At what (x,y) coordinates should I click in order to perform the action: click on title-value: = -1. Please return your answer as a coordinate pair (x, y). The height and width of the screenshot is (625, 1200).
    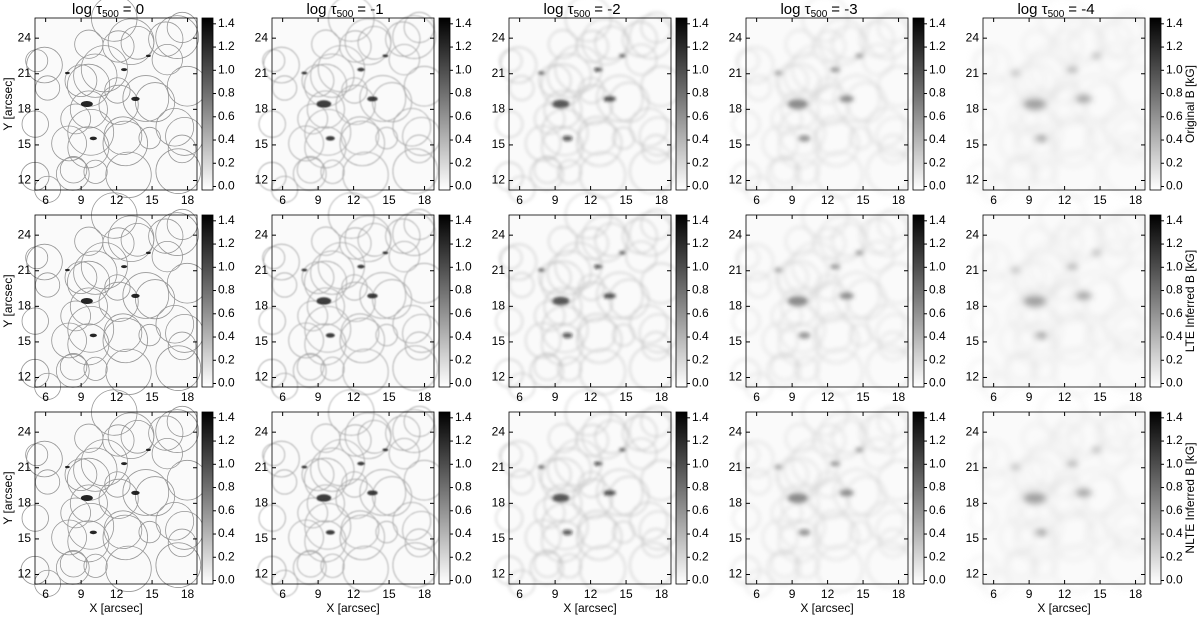
    Looking at the image, I should click on (370, 9).